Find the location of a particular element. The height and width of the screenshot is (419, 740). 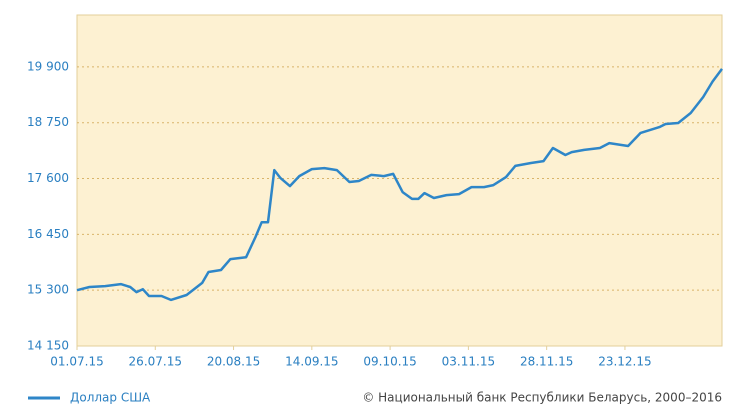

y-tick-label: 14 150 is located at coordinates (48, 346).